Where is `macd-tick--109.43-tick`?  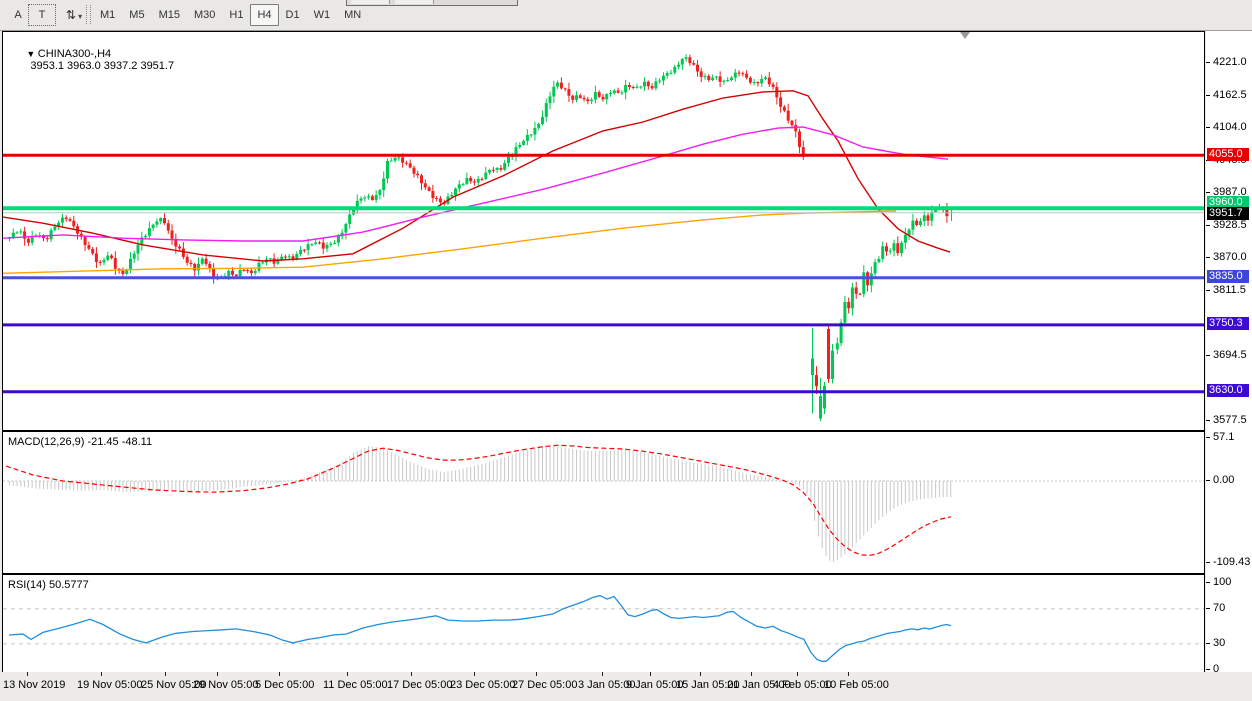
macd-tick--109.43-tick is located at coordinates (1208, 562).